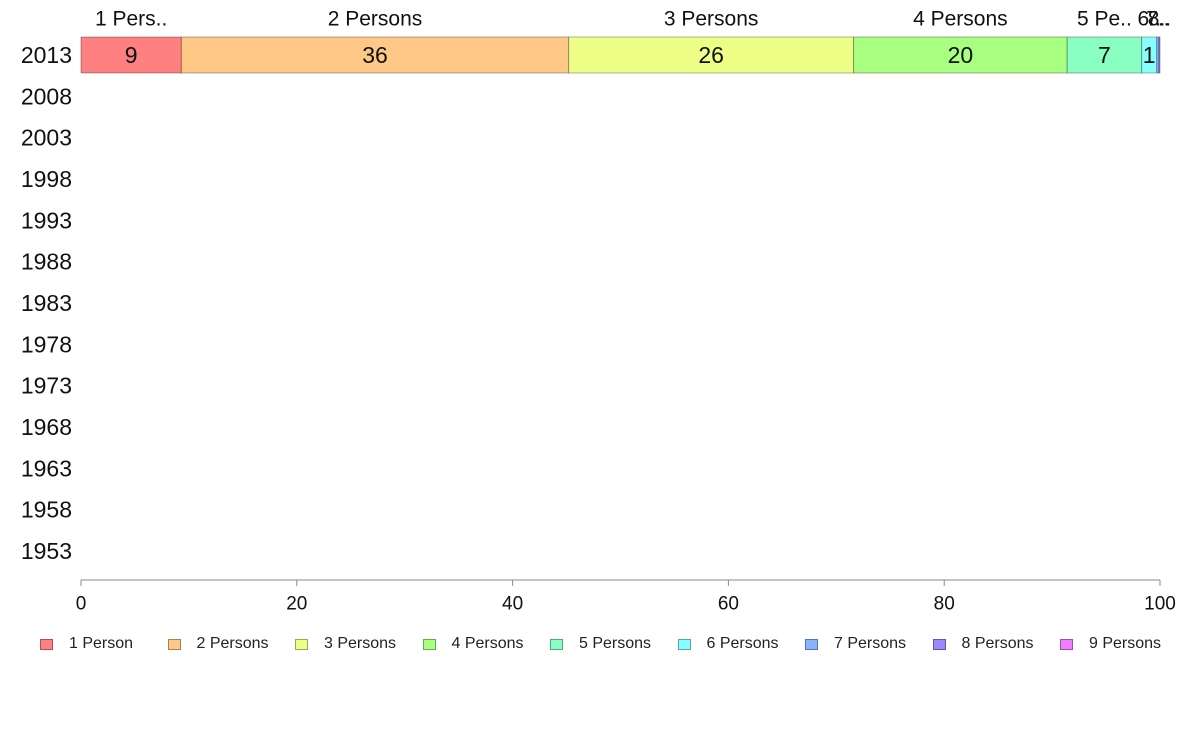 This screenshot has height=736, width=1188. Describe the element at coordinates (870, 643) in the screenshot. I see `legend-label: 7 Persons` at that location.